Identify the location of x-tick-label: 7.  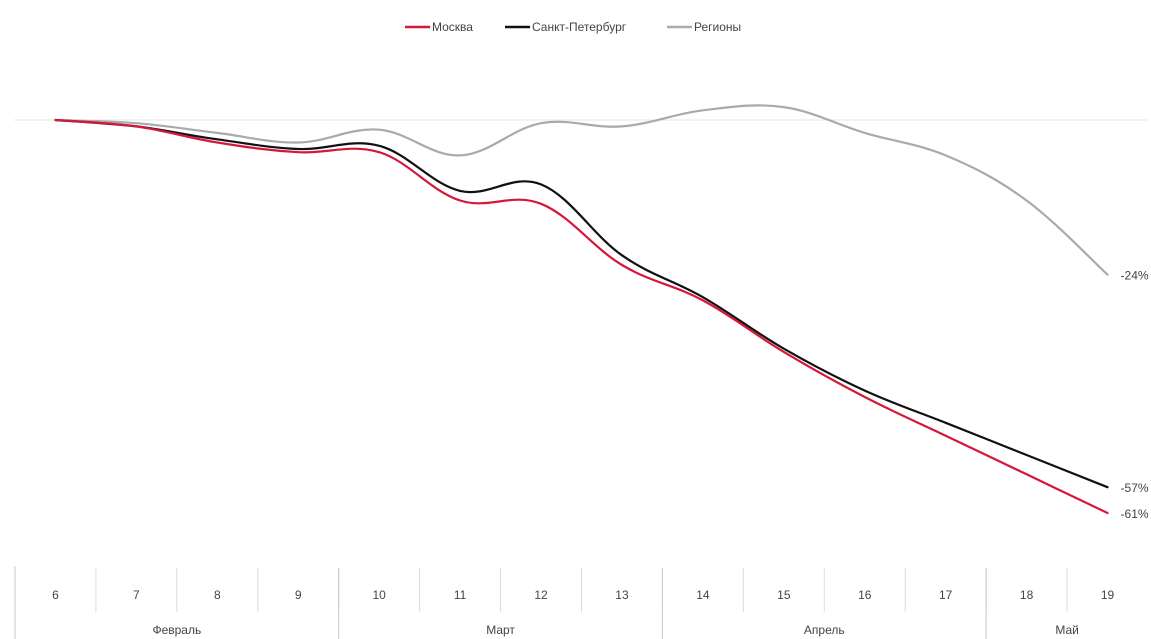
(136, 595).